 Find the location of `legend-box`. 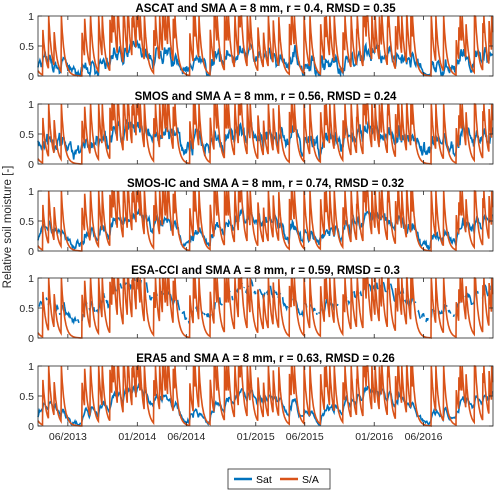

legend-box is located at coordinates (279, 479).